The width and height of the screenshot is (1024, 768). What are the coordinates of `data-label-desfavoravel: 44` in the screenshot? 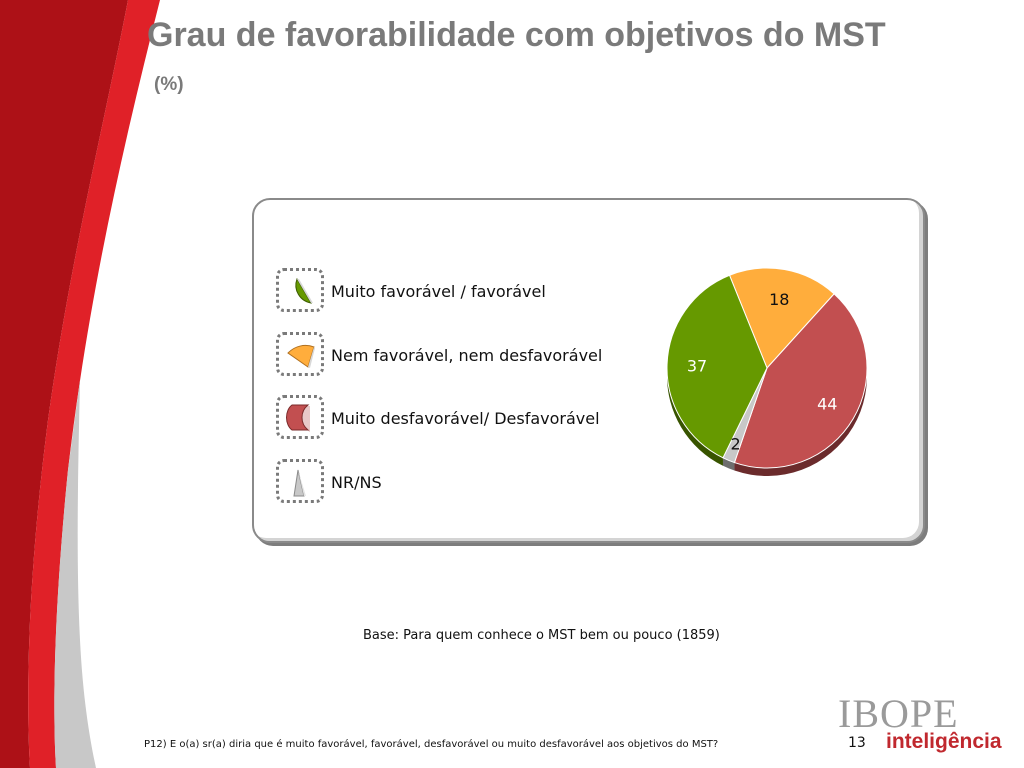 It's located at (827, 404).